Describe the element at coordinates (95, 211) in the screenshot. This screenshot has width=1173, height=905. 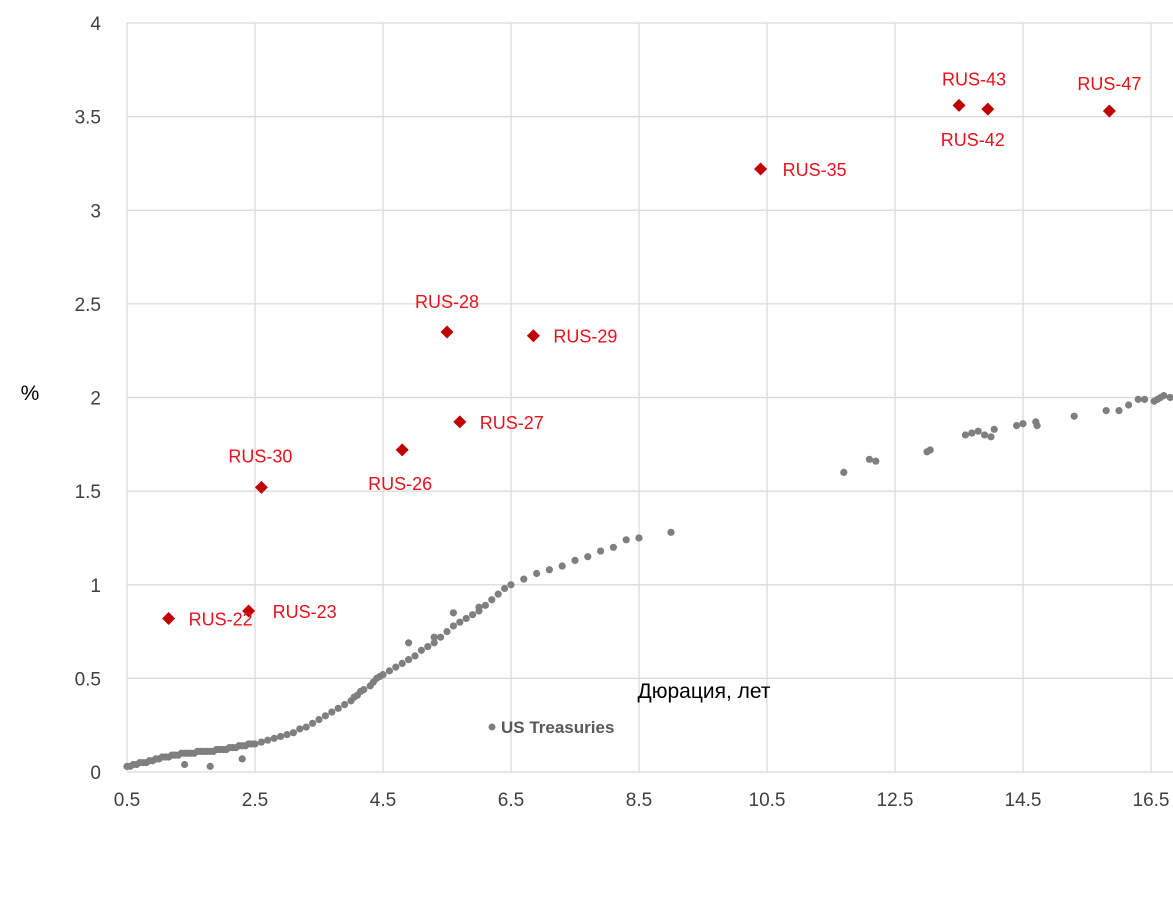
I see `y-tick-label-6: 3` at that location.